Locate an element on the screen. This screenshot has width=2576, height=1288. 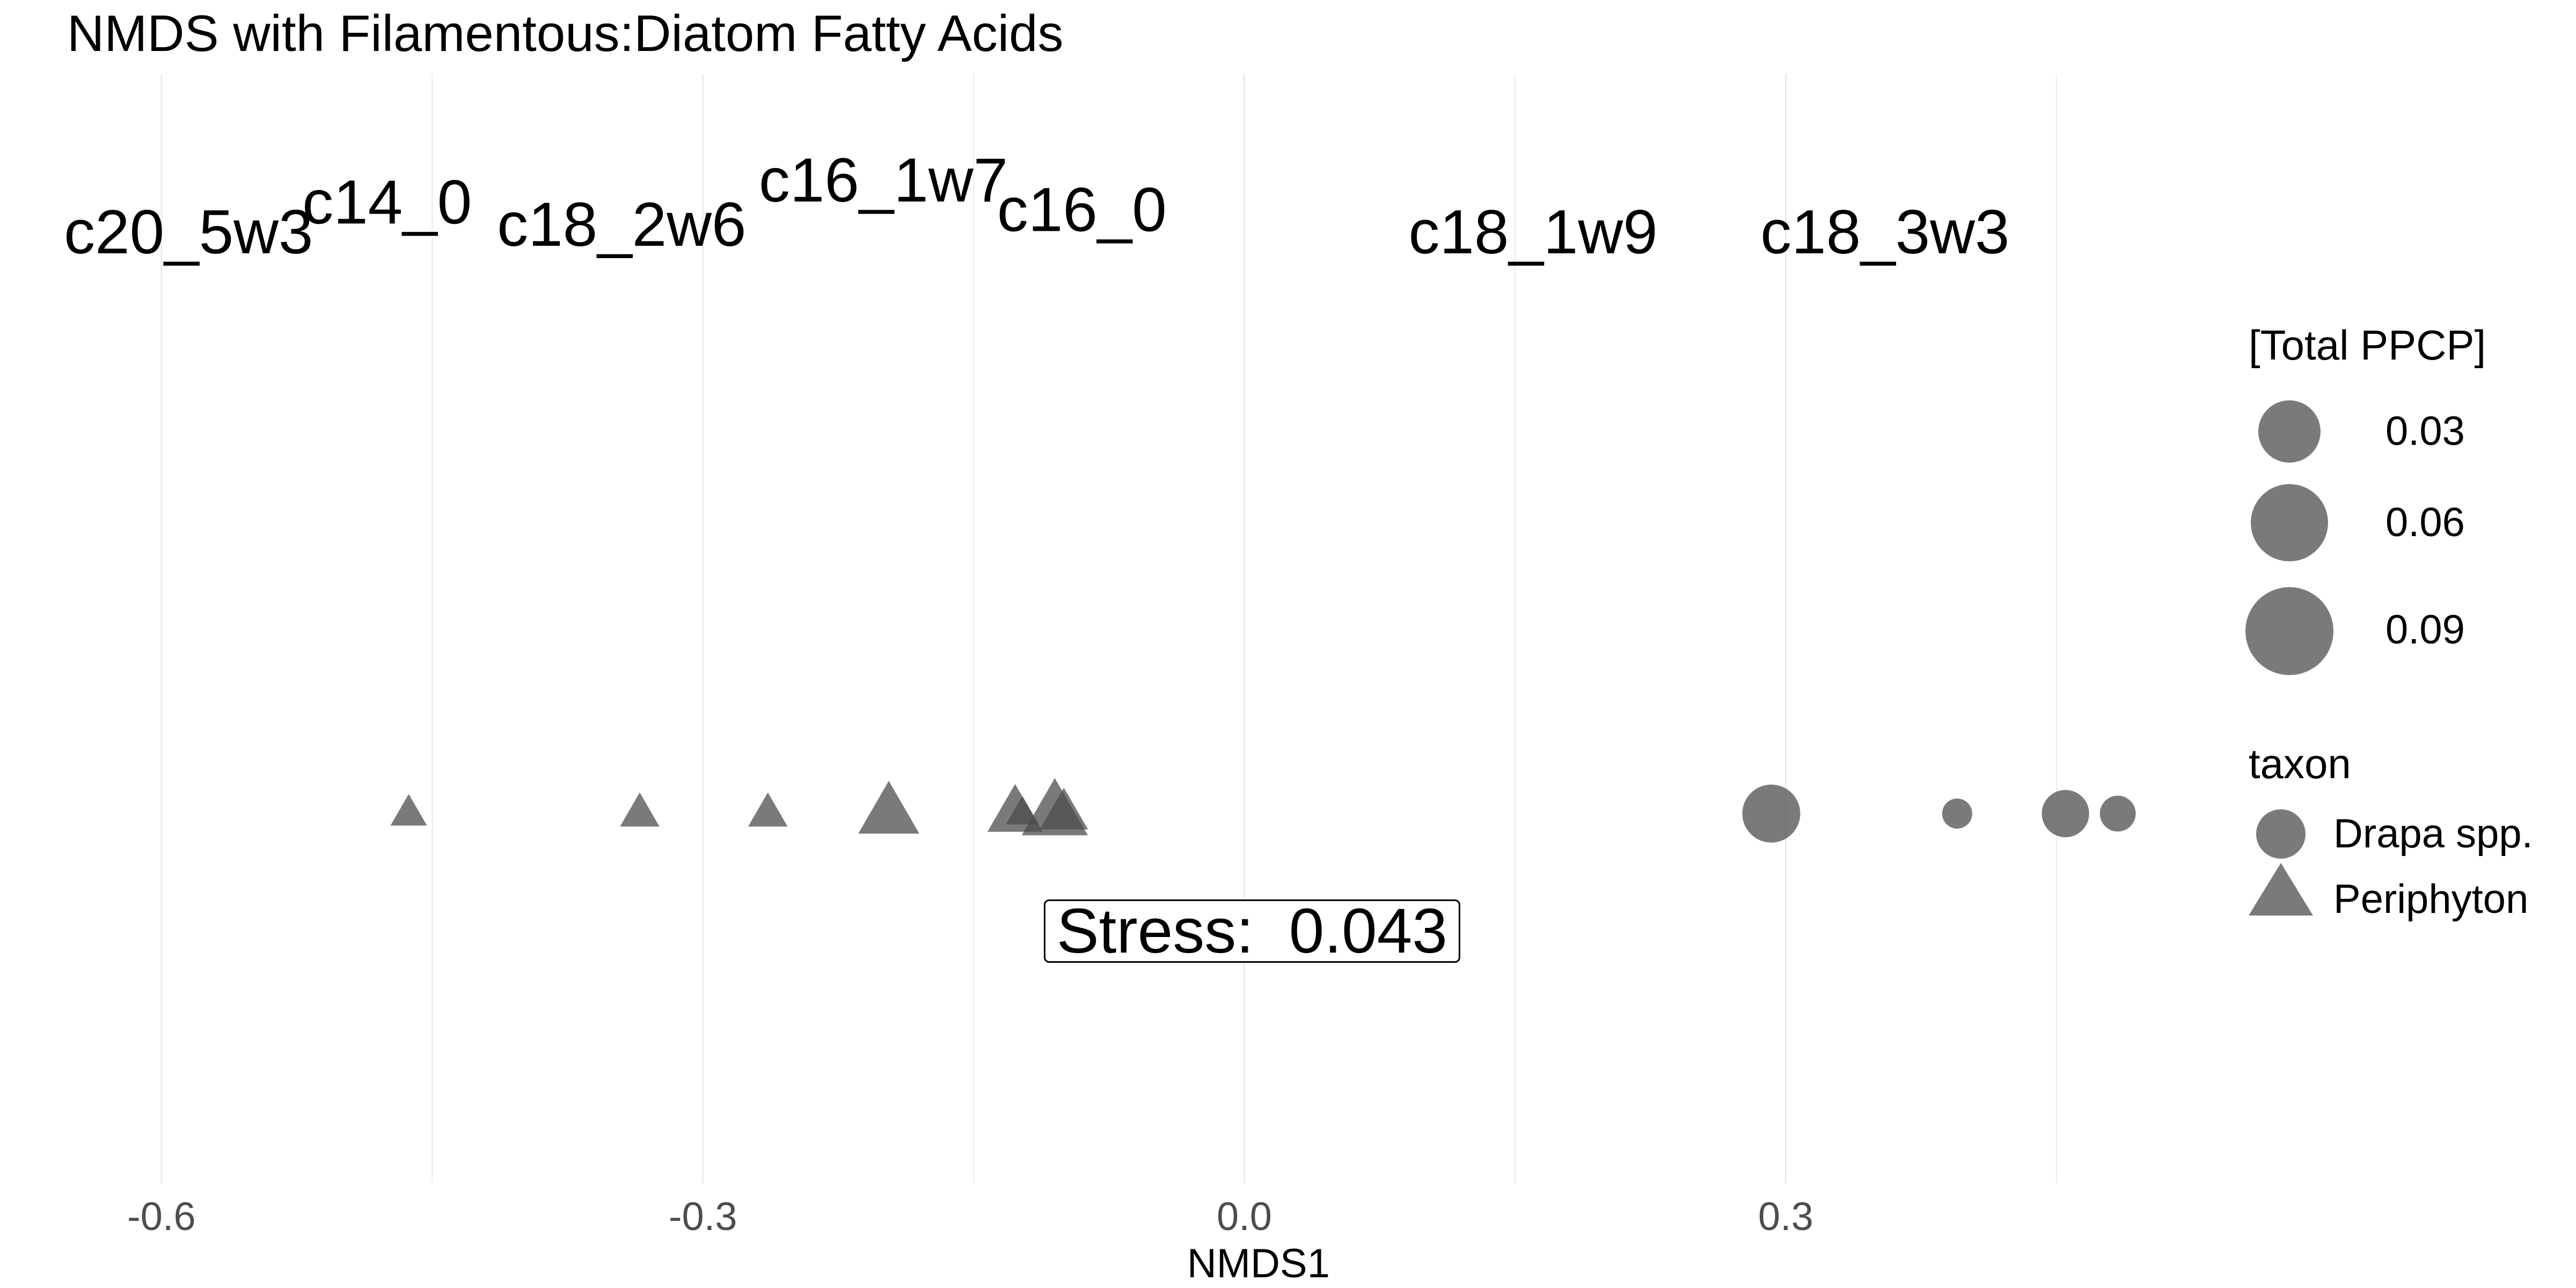
x-tick-label: -0.3 is located at coordinates (703, 1216).